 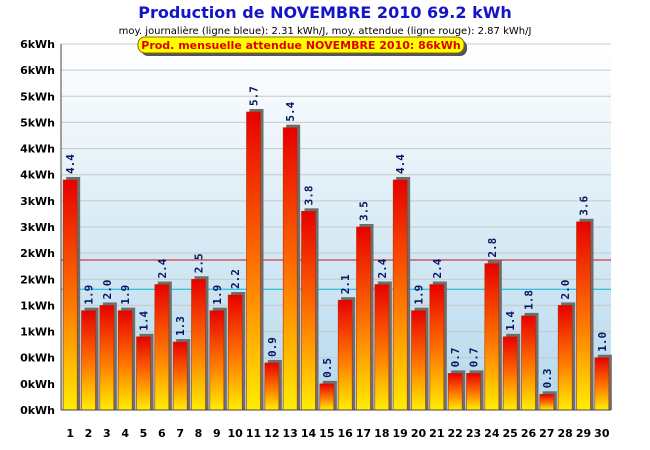 I want to click on bar-value-label: 0.9, so click(x=272, y=347).